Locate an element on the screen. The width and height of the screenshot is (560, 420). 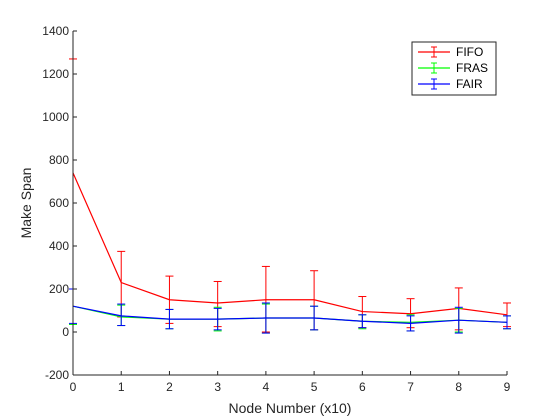
x-axis-label: Node Number (x10) is located at coordinates (290, 408).